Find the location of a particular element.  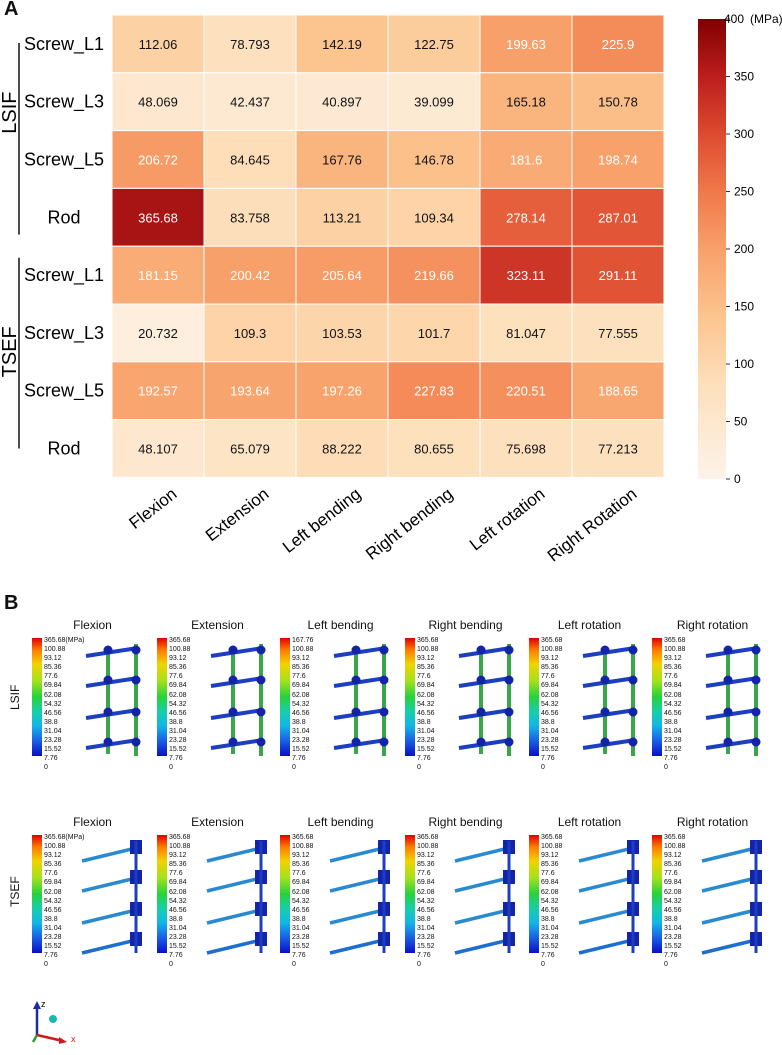

heatmap-cell-value: 77.213 is located at coordinates (618, 449).